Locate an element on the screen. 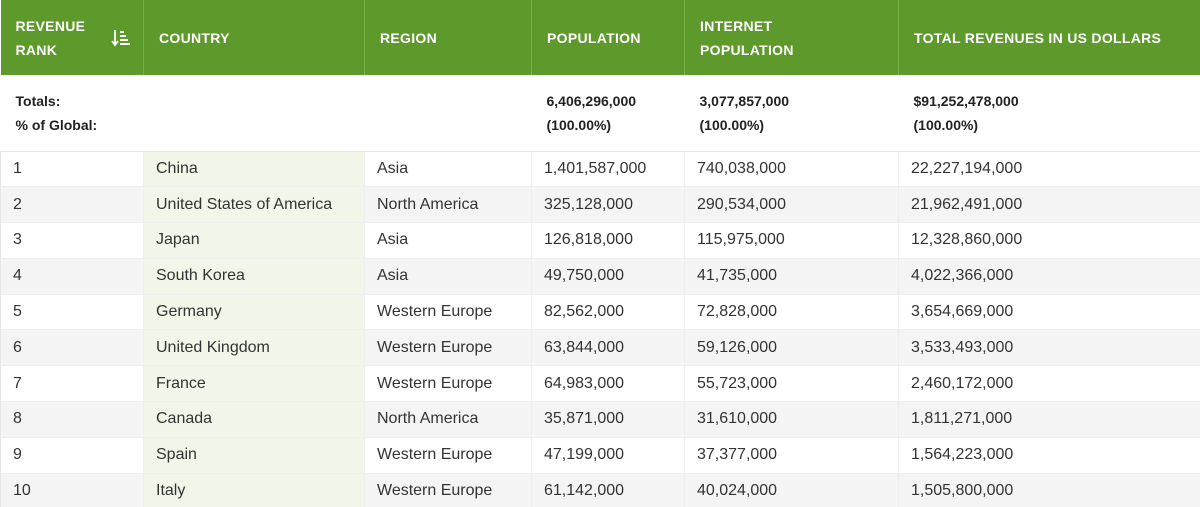  country-cell: Germany is located at coordinates (254, 312).